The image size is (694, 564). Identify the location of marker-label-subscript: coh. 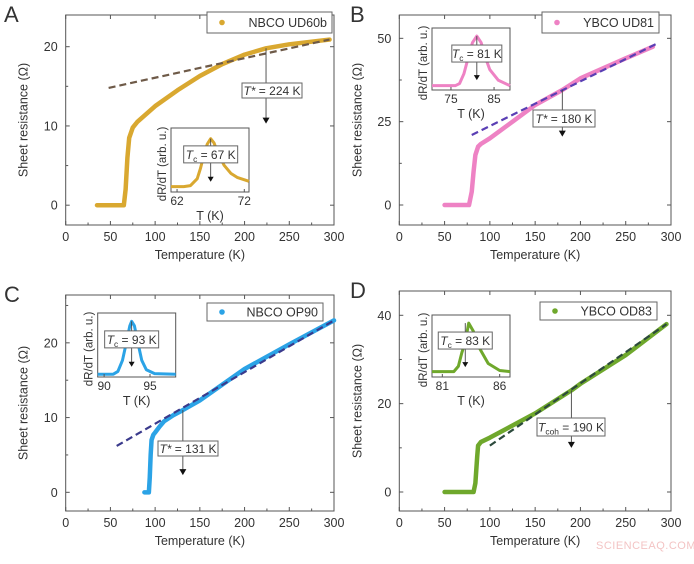
(552, 432).